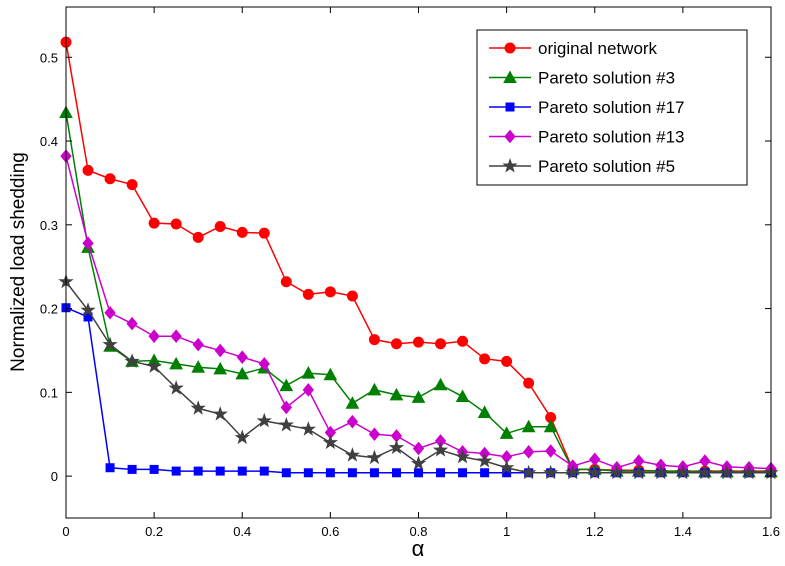 This screenshot has height=566, width=785. What do you see at coordinates (683, 531) in the screenshot?
I see `x-tick-label: 1.4` at bounding box center [683, 531].